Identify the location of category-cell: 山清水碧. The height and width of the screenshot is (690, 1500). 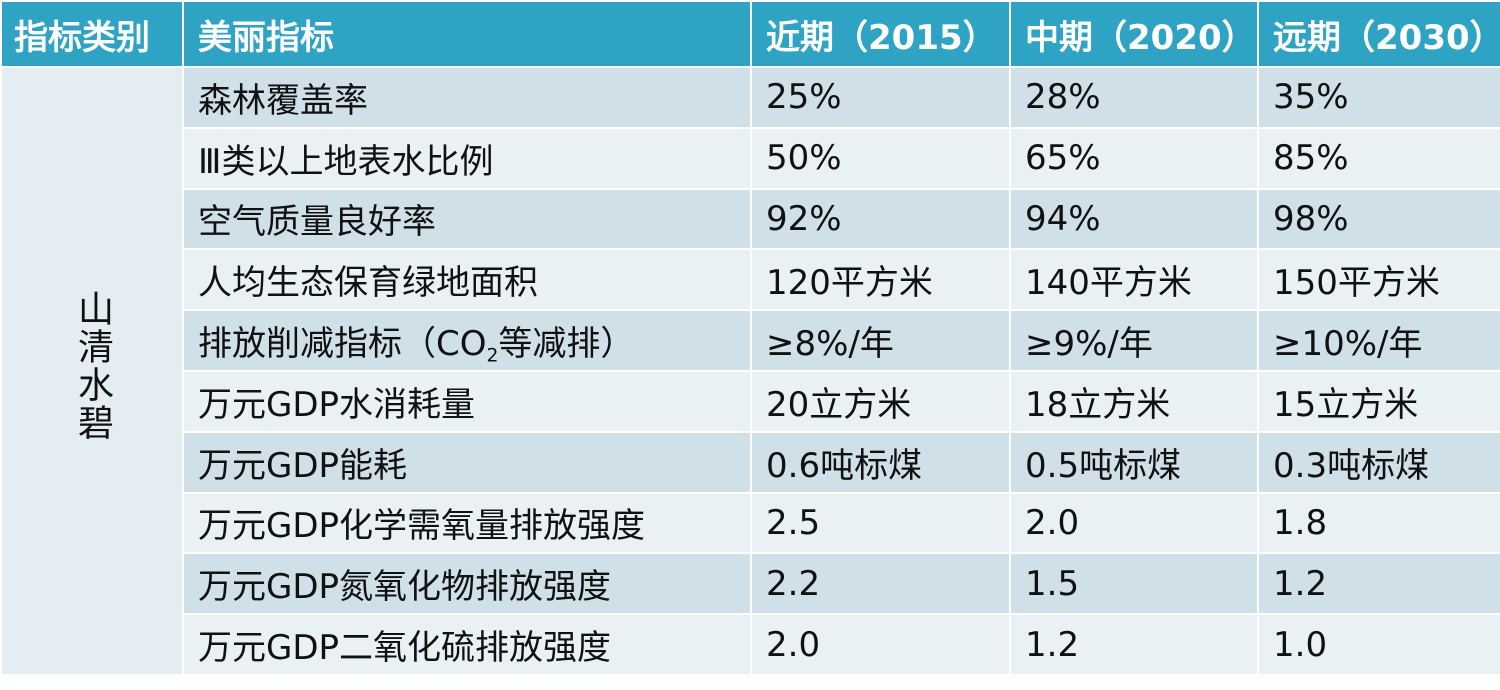
(92, 371).